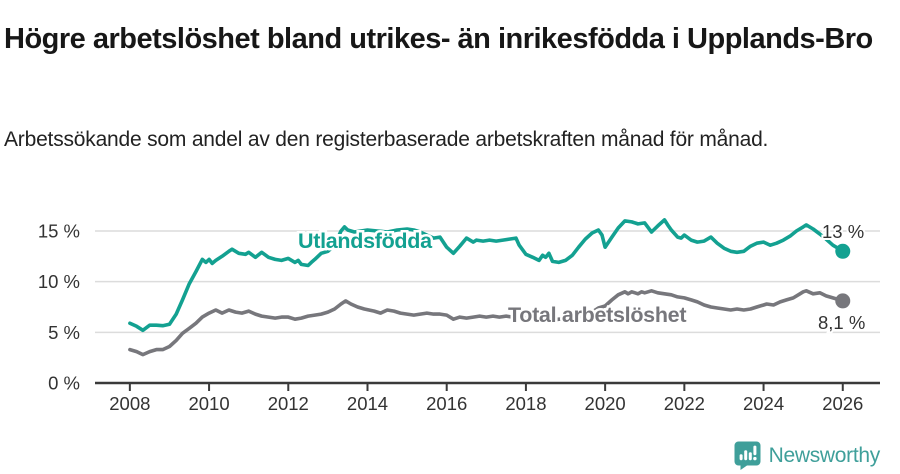  Describe the element at coordinates (684, 403) in the screenshot. I see `x-tick-label: 2022` at that location.